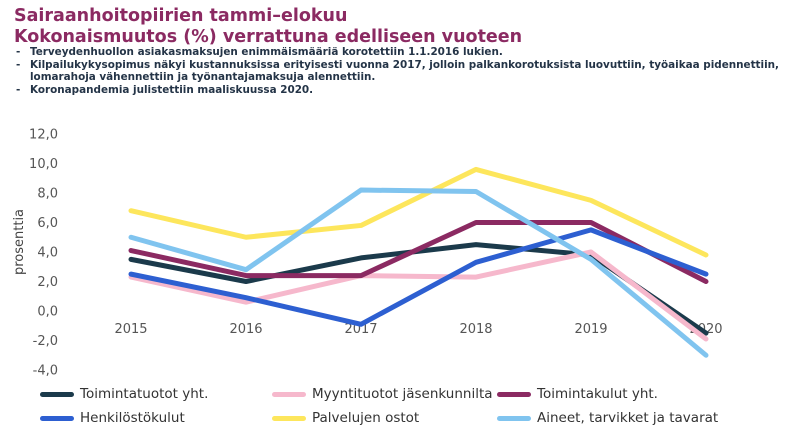  What do you see at coordinates (360, 329) in the screenshot?
I see `x-tick-label: 2017` at bounding box center [360, 329].